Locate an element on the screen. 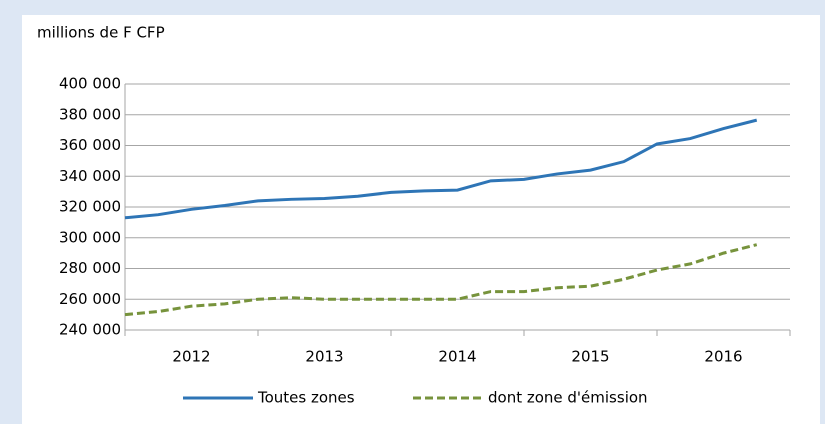 The width and height of the screenshot is (825, 424). x-tick-label: 2014 is located at coordinates (457, 357).